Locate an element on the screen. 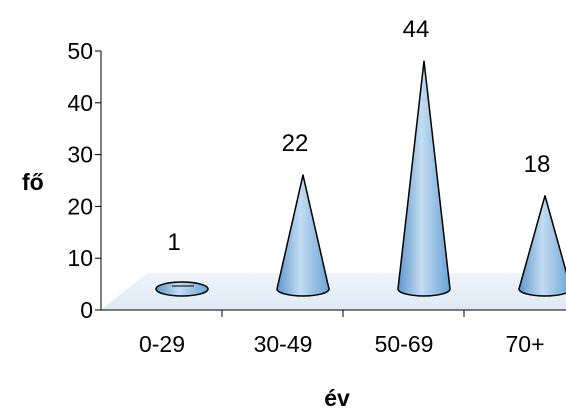 The height and width of the screenshot is (416, 566). data-label: 44 is located at coordinates (416, 29).